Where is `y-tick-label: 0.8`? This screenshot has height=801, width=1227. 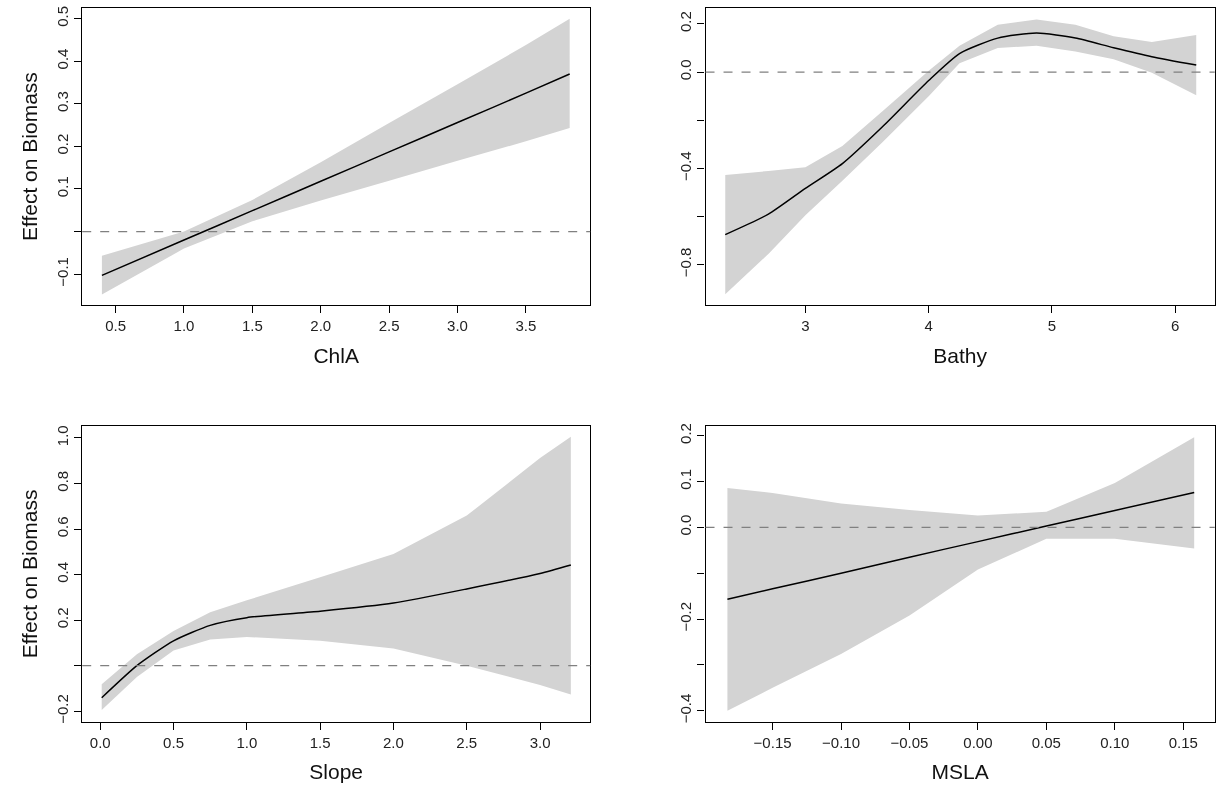 y-tick-label: 0.8 is located at coordinates (63, 481).